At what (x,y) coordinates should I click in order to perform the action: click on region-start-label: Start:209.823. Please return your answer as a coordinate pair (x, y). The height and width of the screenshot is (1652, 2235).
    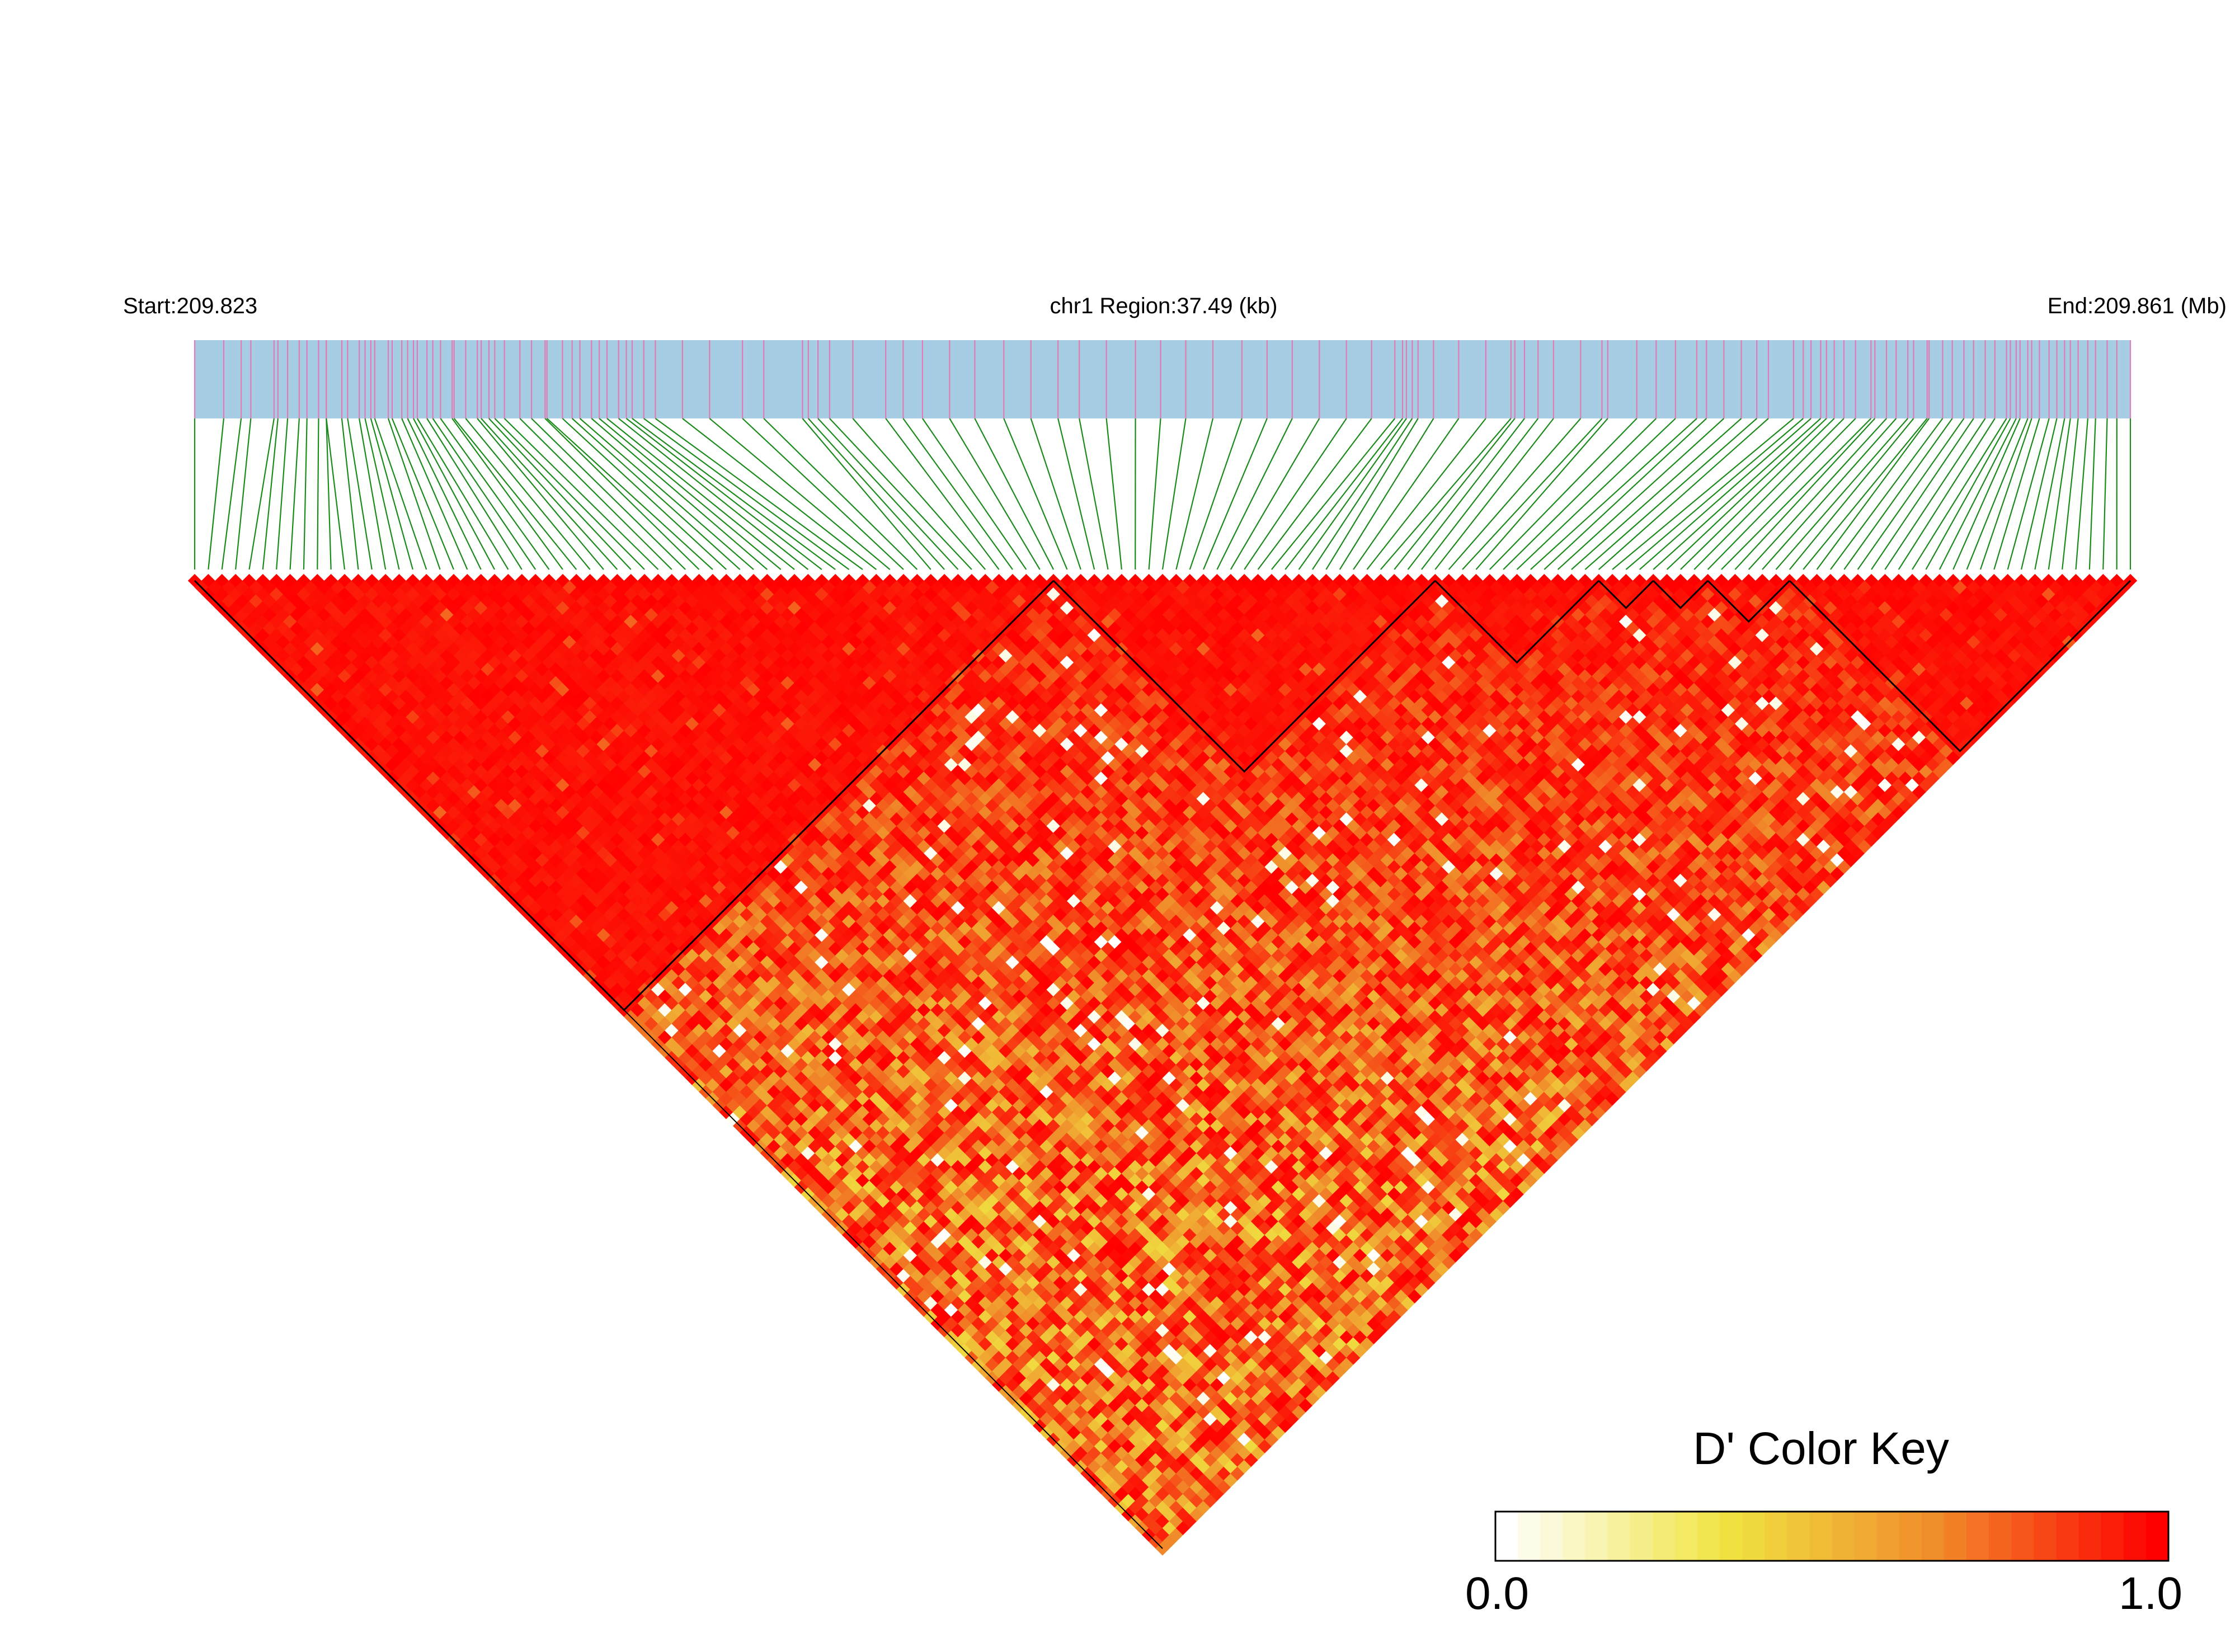
    Looking at the image, I should click on (190, 306).